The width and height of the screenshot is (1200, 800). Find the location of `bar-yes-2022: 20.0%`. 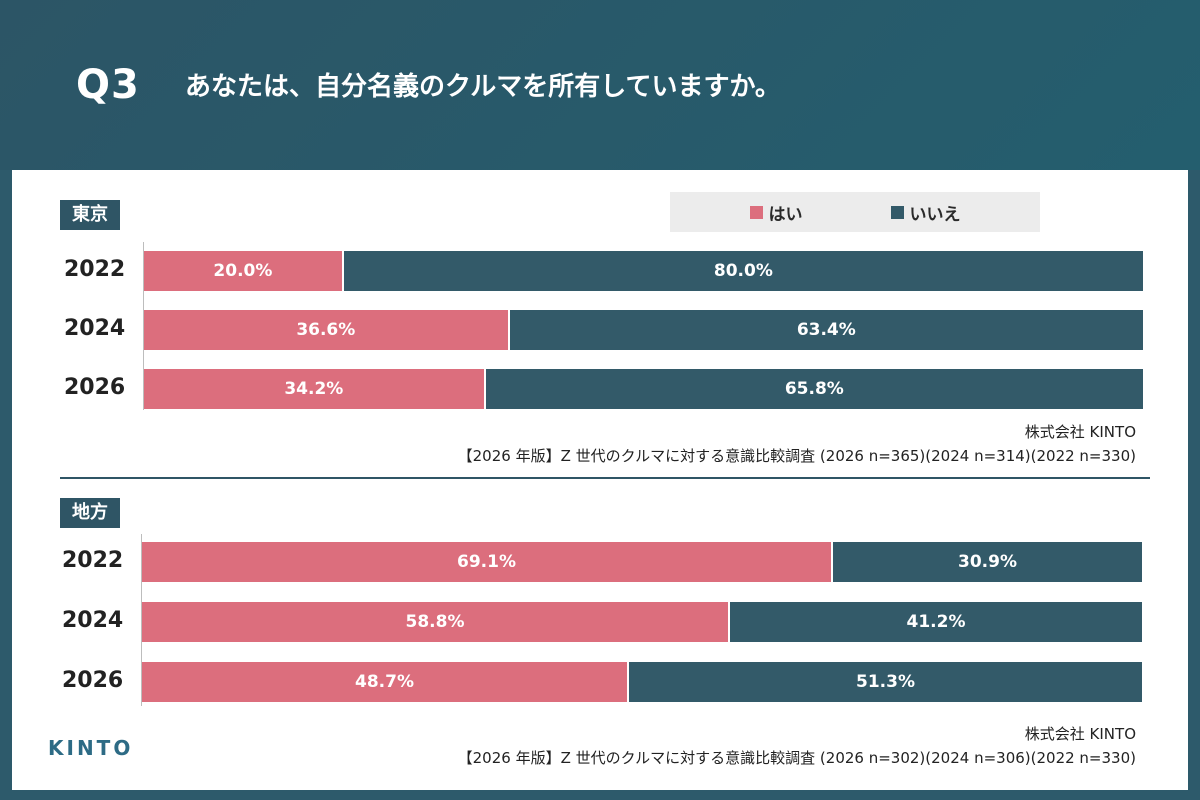

bar-yes-2022: 20.0% is located at coordinates (244, 271).